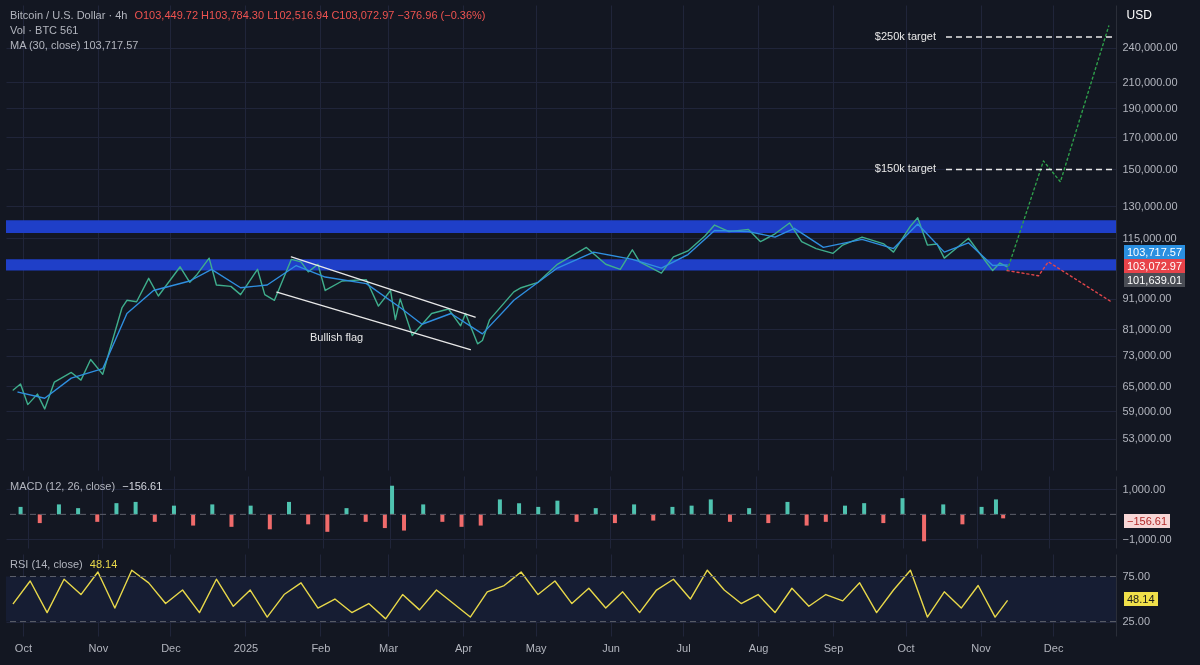  I want to click on y-tick-label: 53,000.00, so click(1147, 438).